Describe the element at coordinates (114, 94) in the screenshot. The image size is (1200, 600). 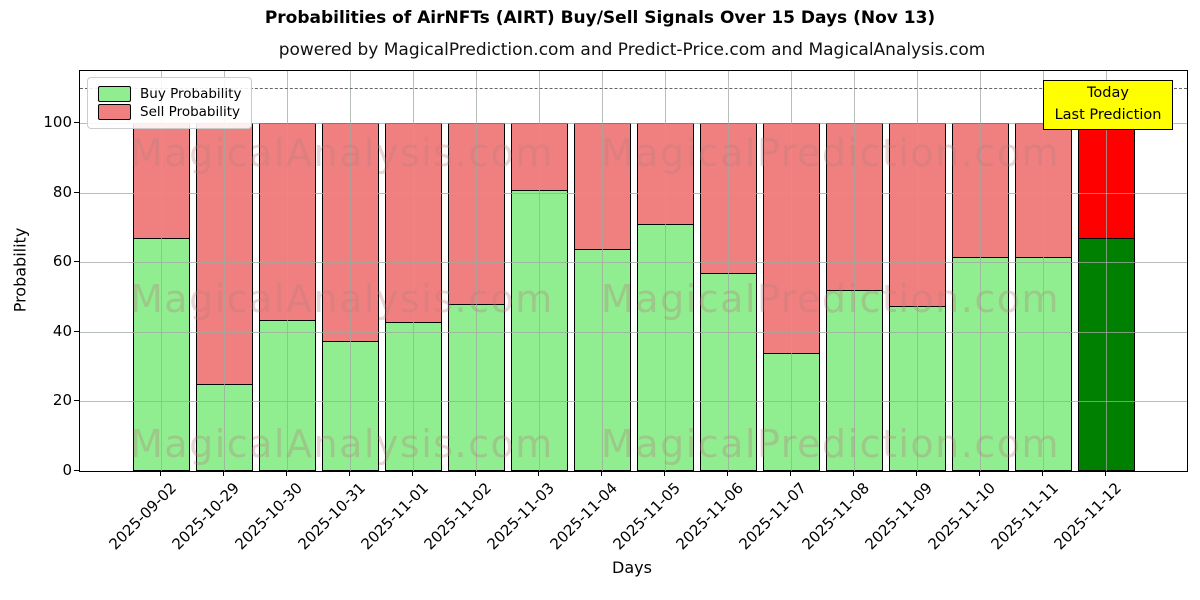
I see `buy-color-swatch` at that location.